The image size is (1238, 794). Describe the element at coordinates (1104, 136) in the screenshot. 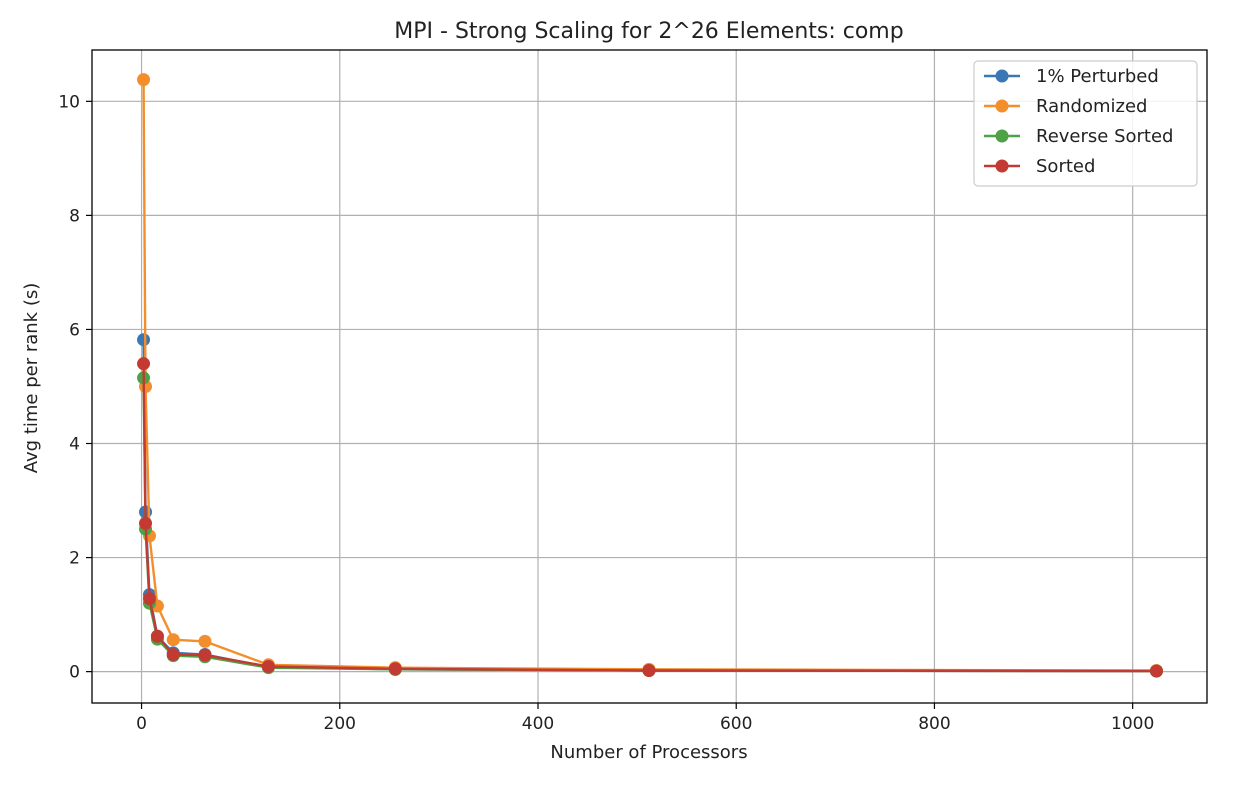

I see `legend-label: Reverse Sorted` at that location.